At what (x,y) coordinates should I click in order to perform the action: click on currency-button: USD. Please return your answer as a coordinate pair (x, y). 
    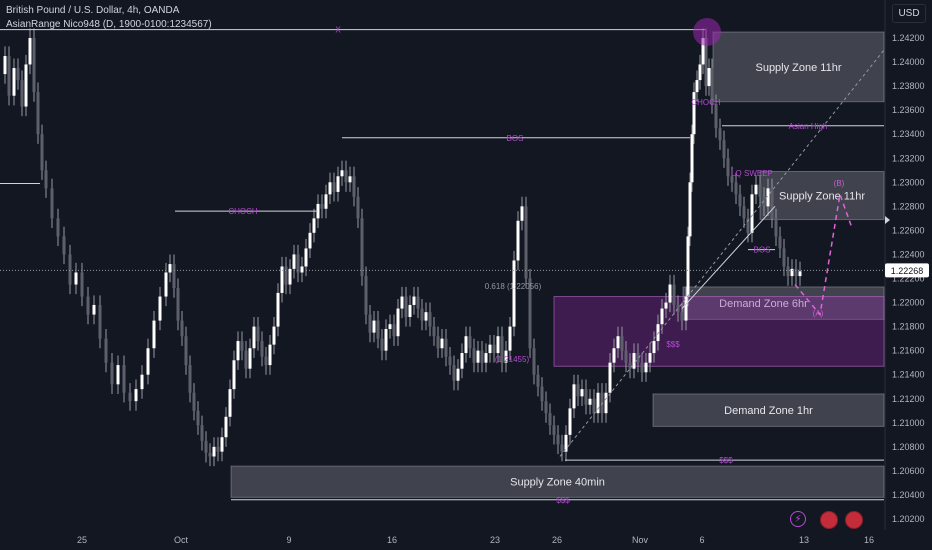
    Looking at the image, I should click on (909, 13).